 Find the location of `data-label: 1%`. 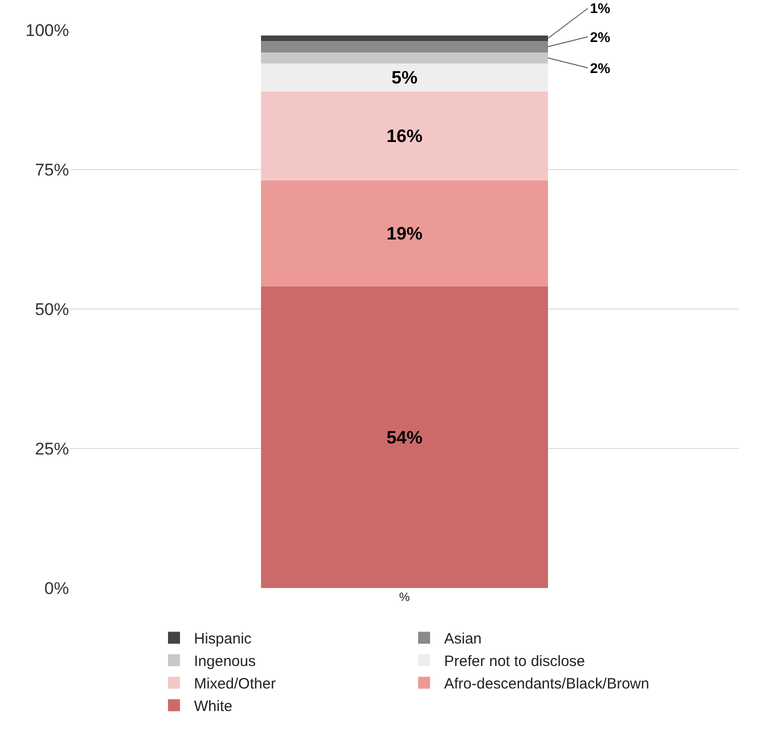

data-label: 1% is located at coordinates (600, 8).